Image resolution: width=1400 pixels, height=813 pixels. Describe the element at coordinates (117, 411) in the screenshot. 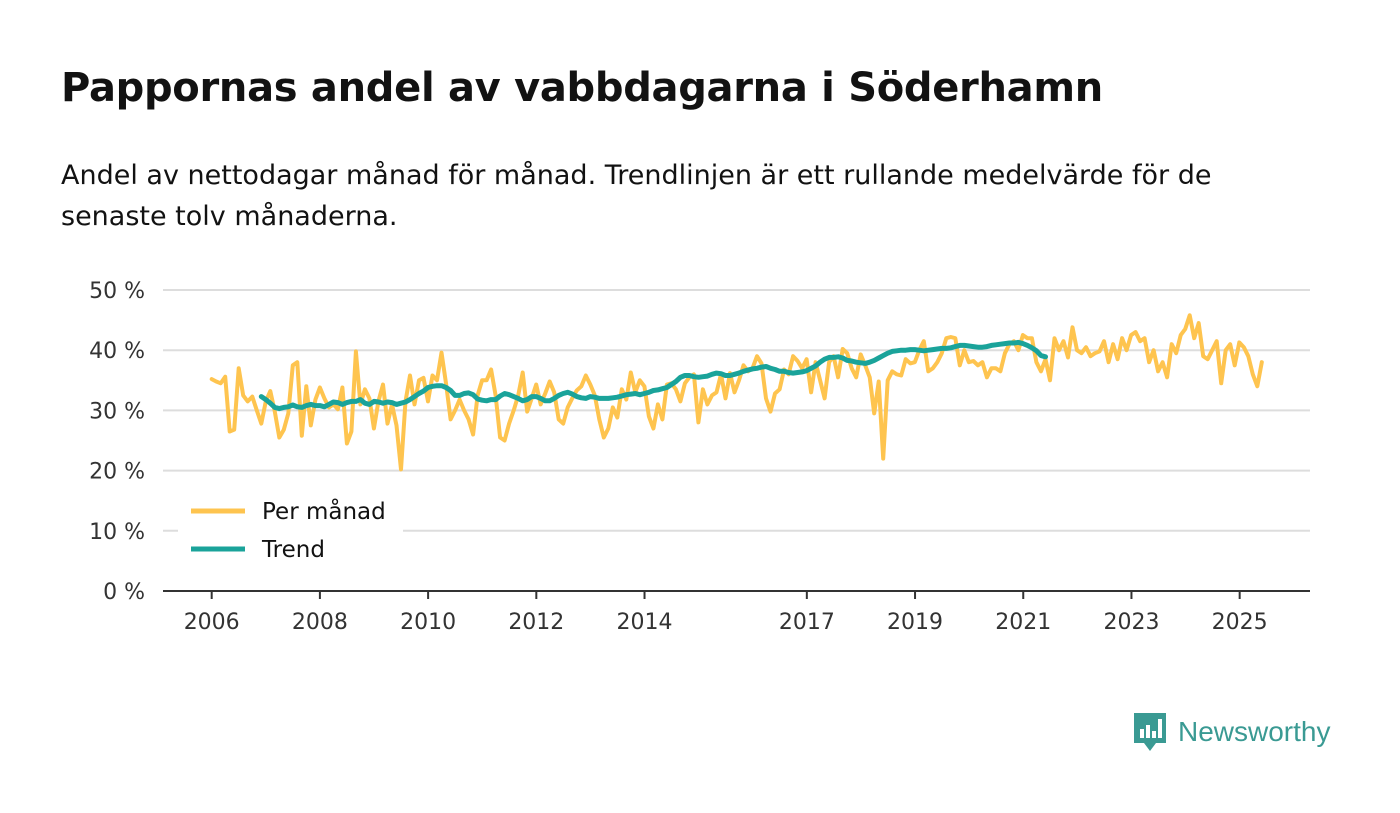

I see `y-tick-label: 30 %` at that location.